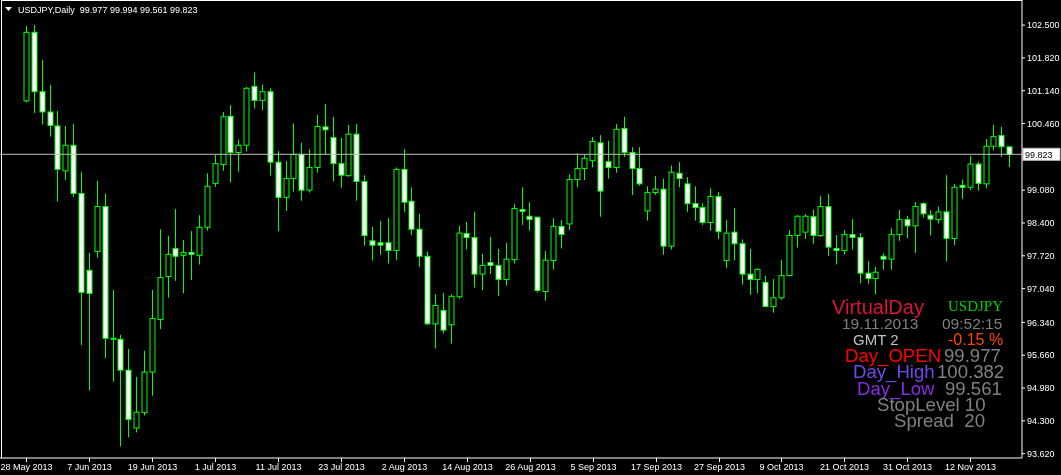  I want to click on ref-line-label: 99.823, so click(1039, 154).